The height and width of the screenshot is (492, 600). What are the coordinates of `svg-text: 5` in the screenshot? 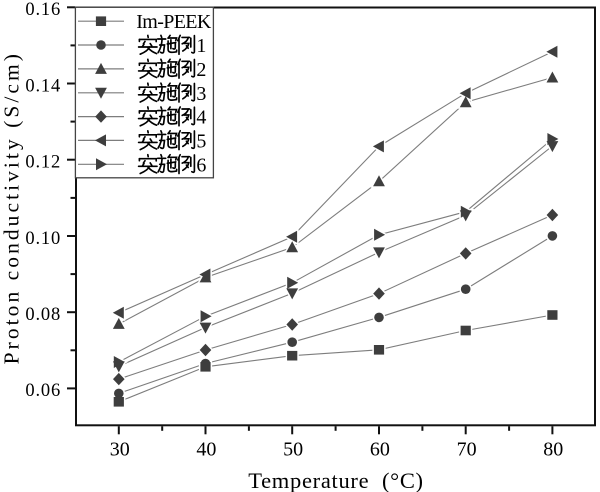 It's located at (201, 141).